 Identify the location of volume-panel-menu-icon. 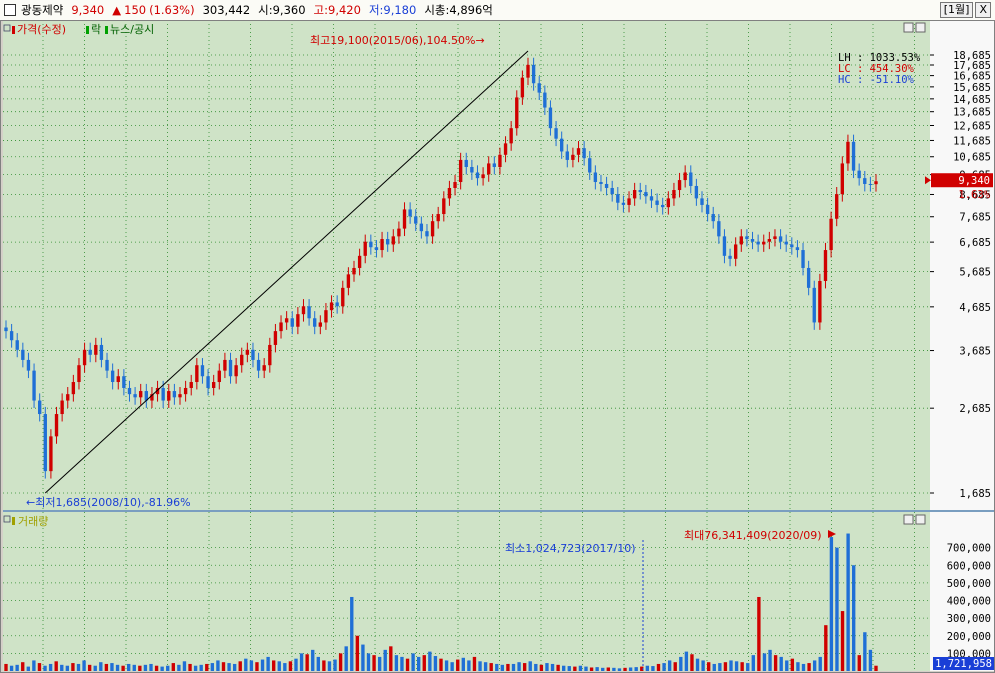
(7, 519).